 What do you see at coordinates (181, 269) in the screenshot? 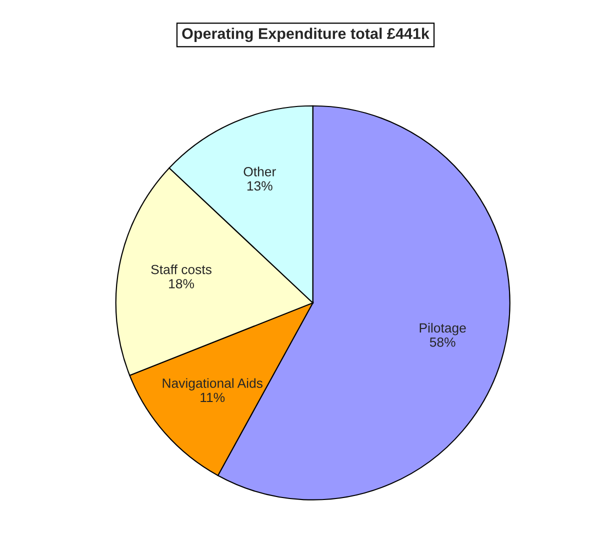
I see `slice-label: Staff costs` at bounding box center [181, 269].